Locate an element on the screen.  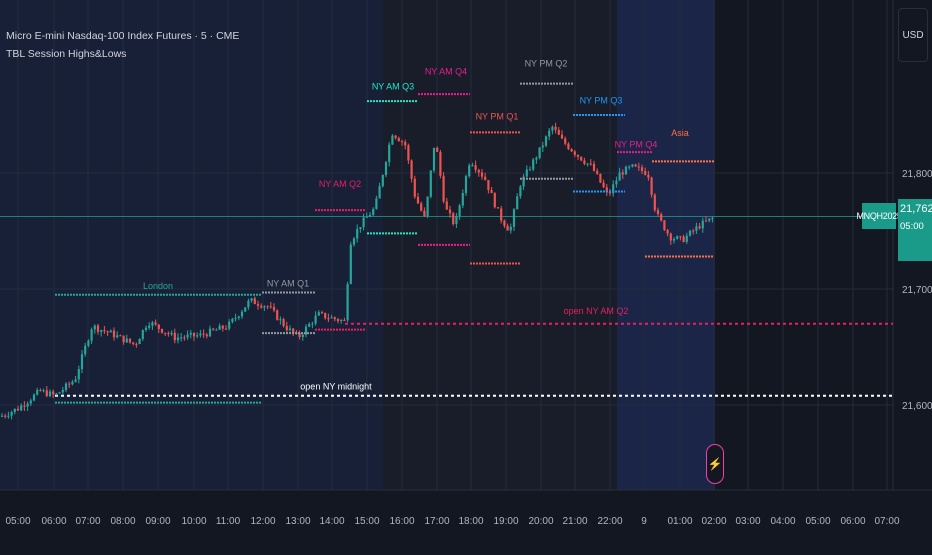
time-label: 05:00 is located at coordinates (817, 521).